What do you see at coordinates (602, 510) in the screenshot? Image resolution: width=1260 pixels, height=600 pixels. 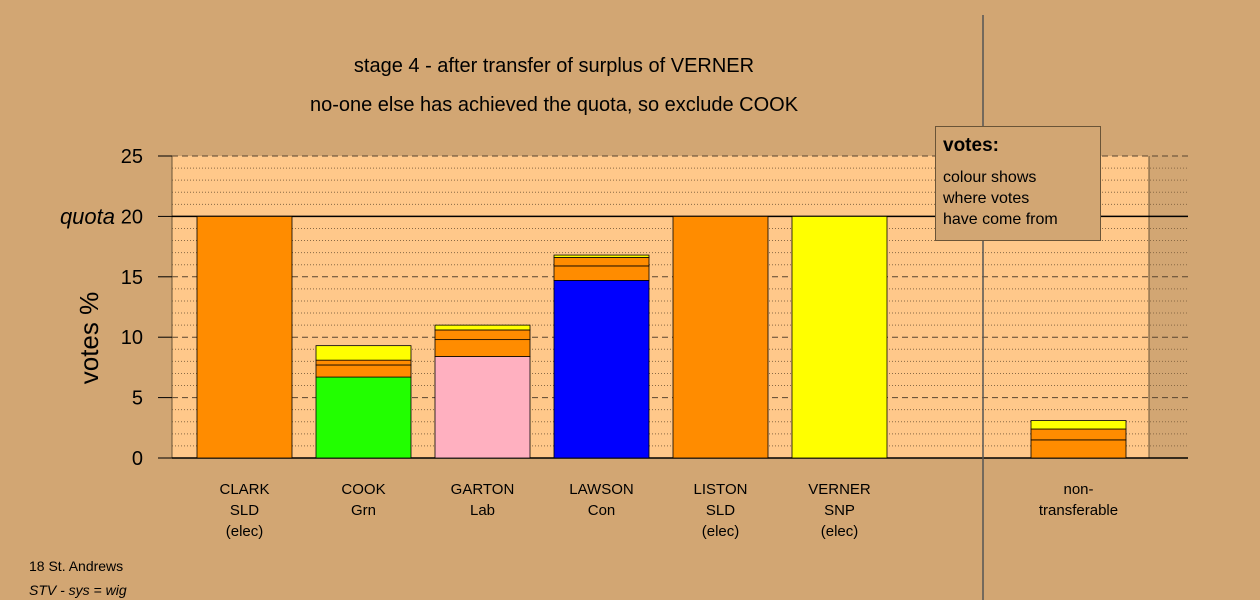 I see `x-tick-label: Con` at bounding box center [602, 510].